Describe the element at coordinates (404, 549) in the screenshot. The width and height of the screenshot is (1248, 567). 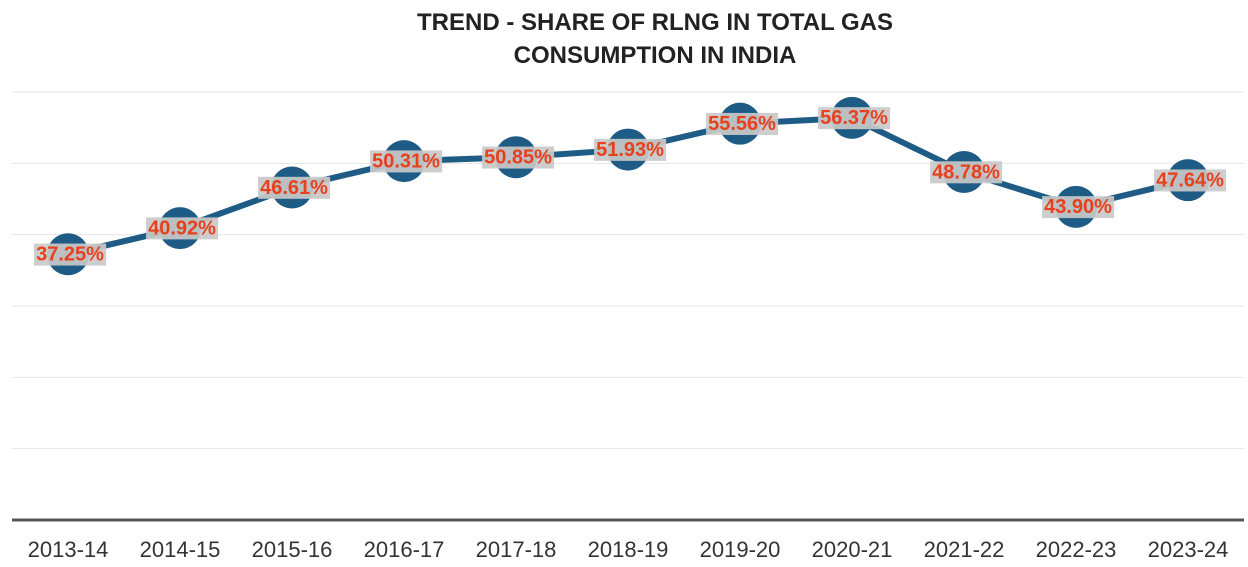
I see `x-tick-label: 2016-17` at that location.